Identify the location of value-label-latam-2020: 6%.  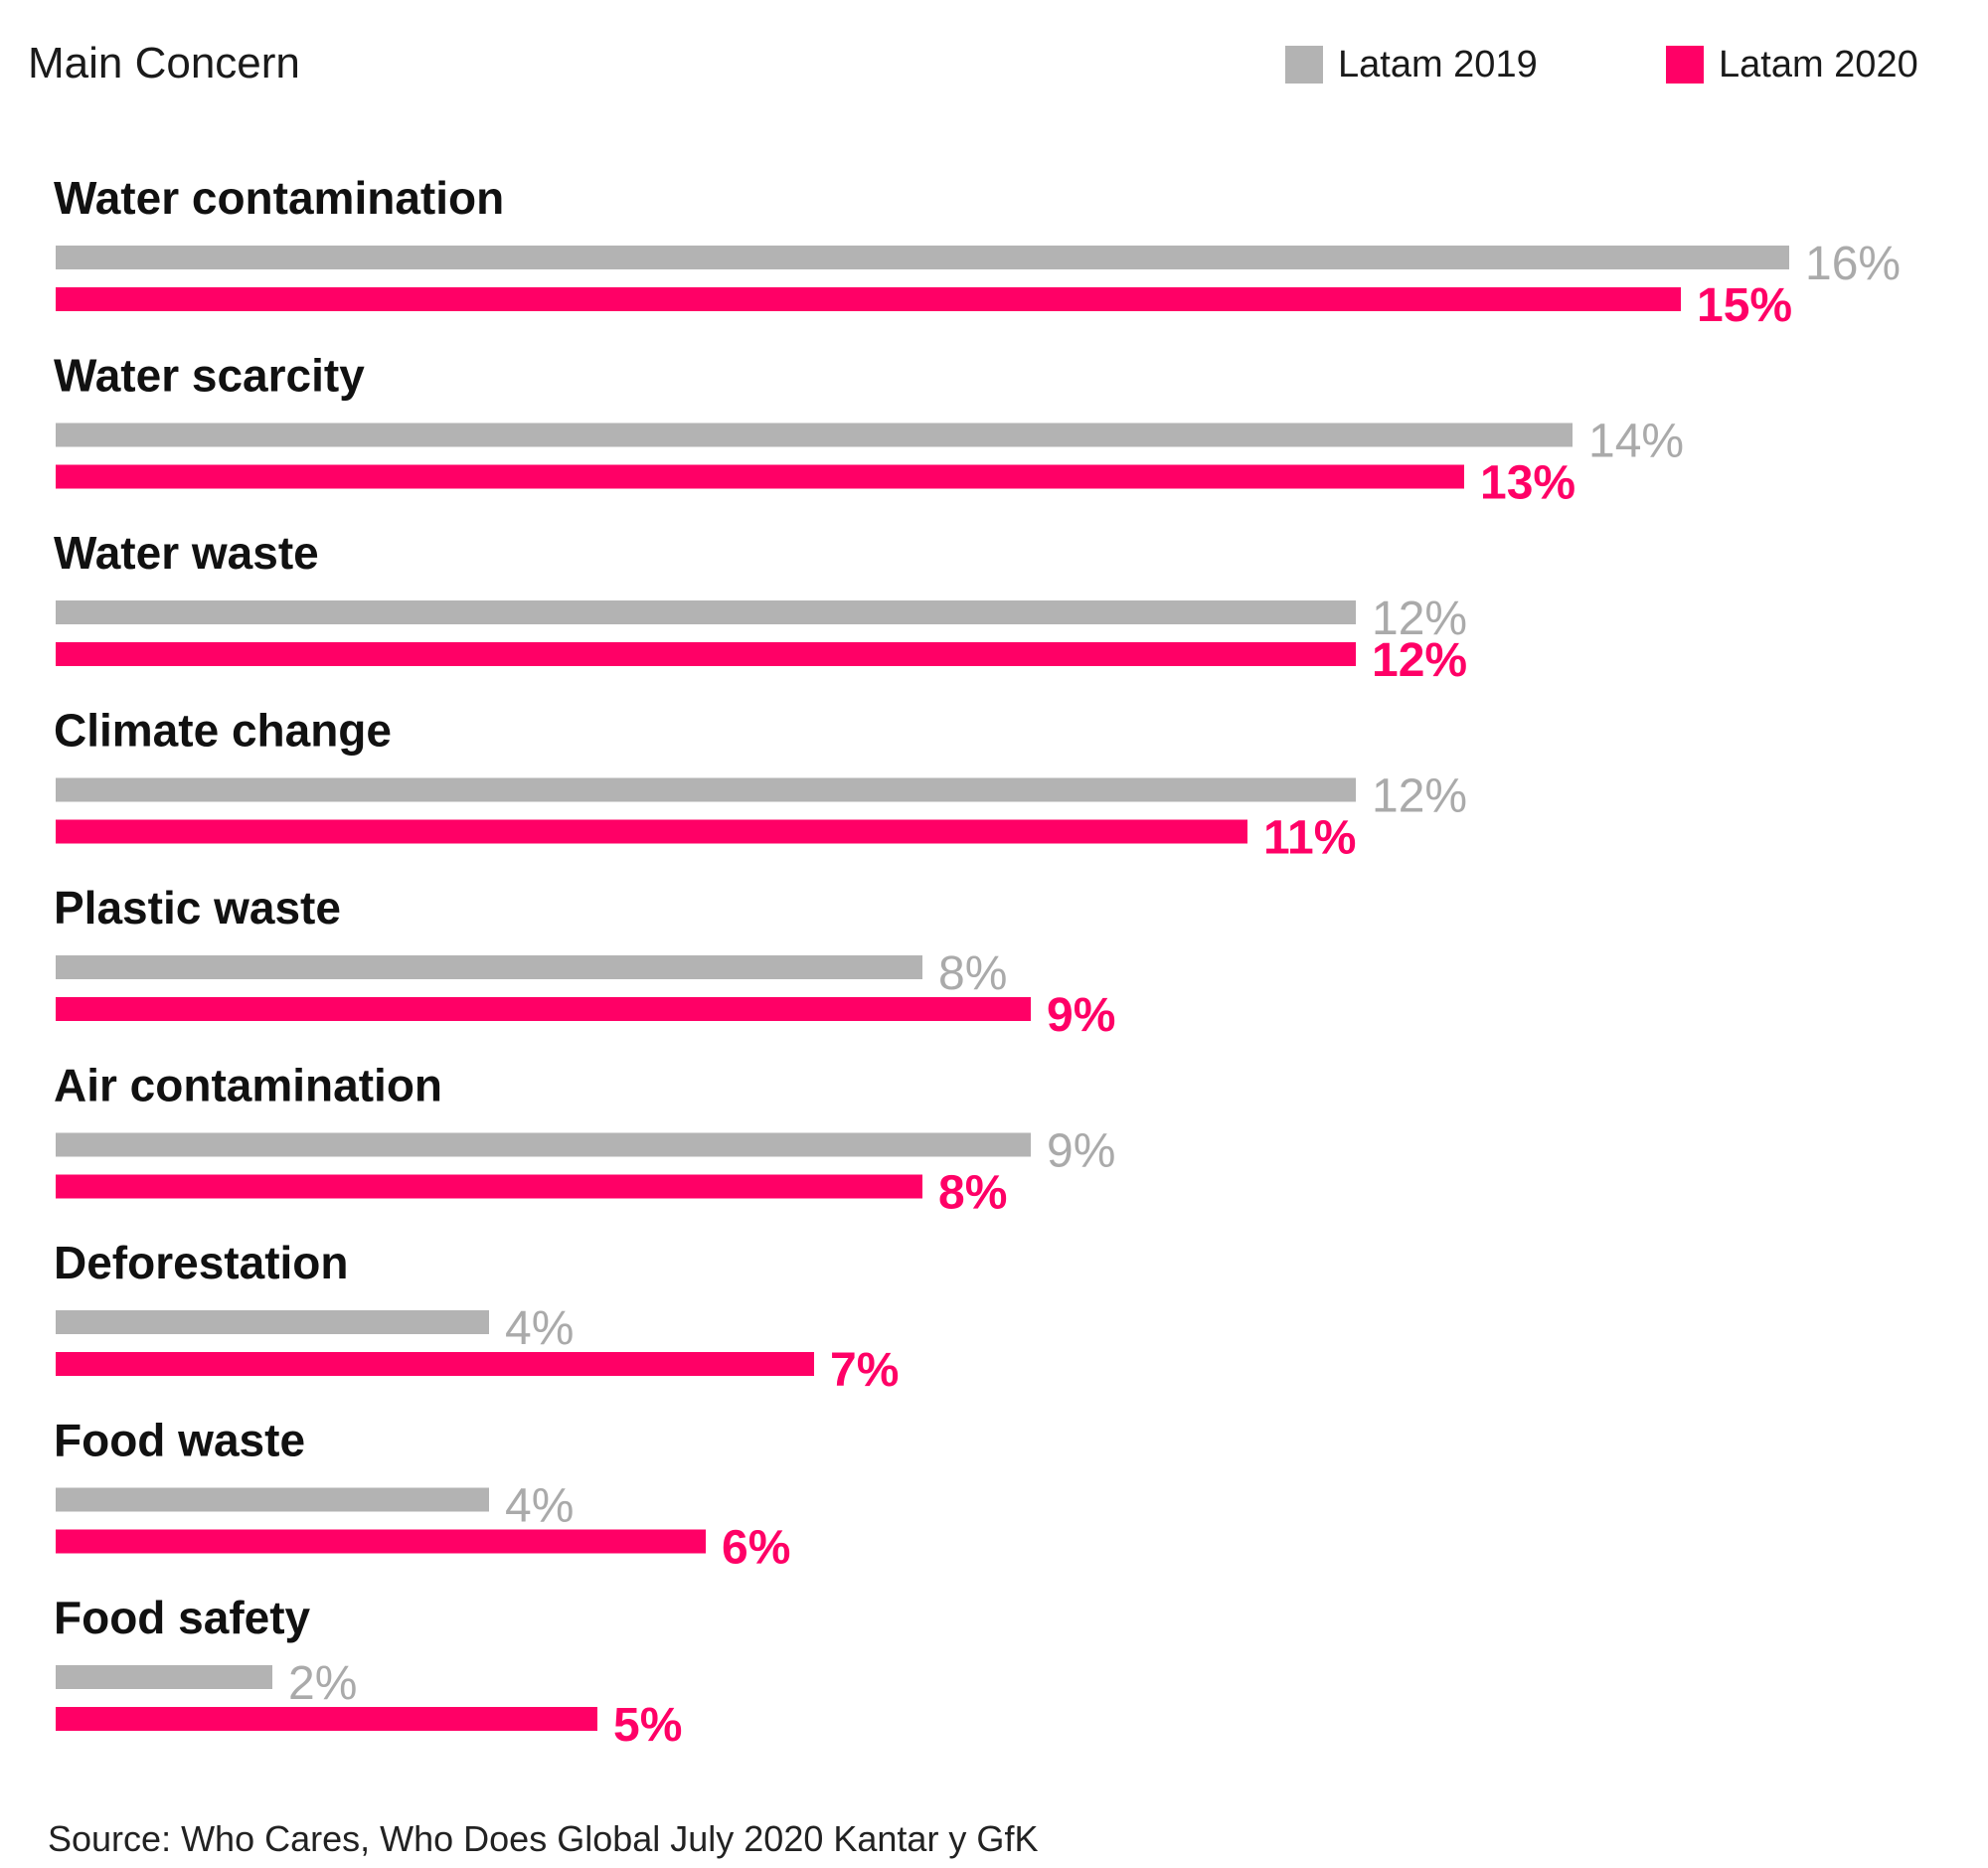
(756, 1548).